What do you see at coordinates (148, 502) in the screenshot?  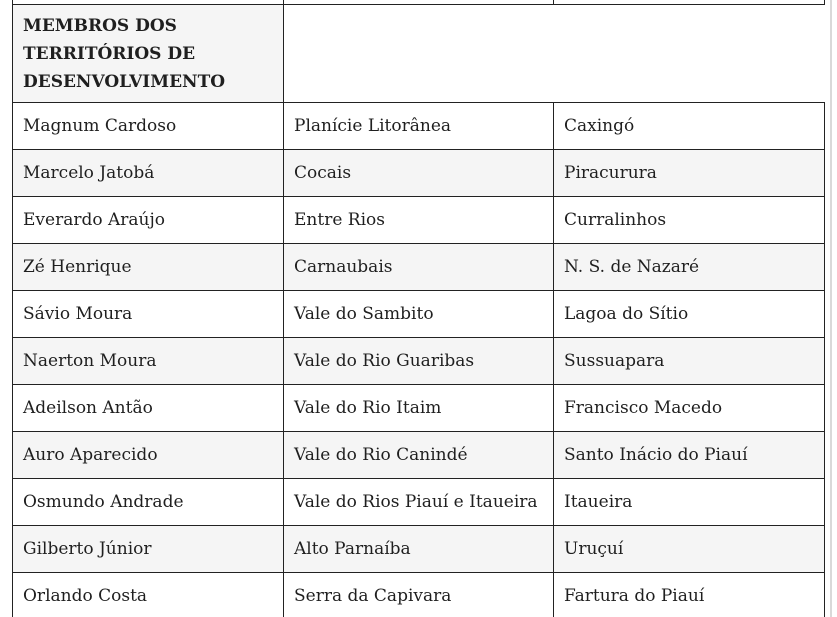 I see `member-name-cell: Osmundo Andrade` at bounding box center [148, 502].